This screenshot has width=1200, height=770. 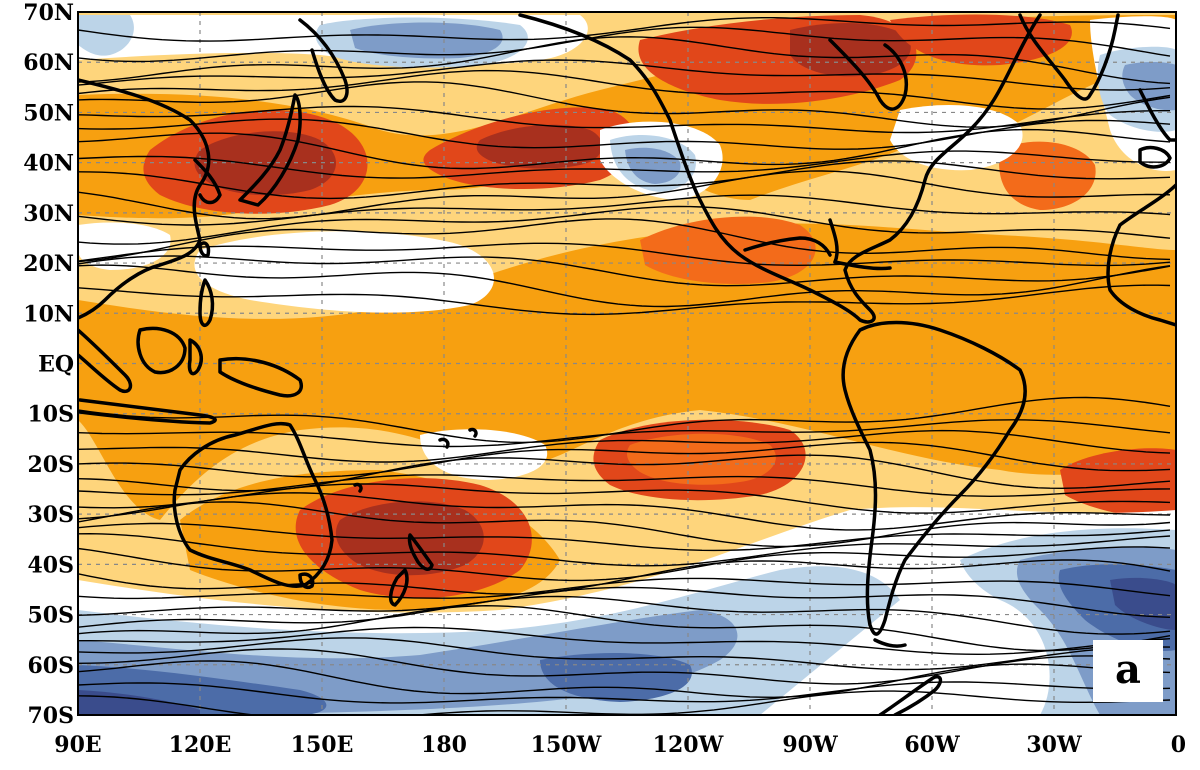 What do you see at coordinates (1178, 745) in the screenshot?
I see `lon-label: 0` at bounding box center [1178, 745].